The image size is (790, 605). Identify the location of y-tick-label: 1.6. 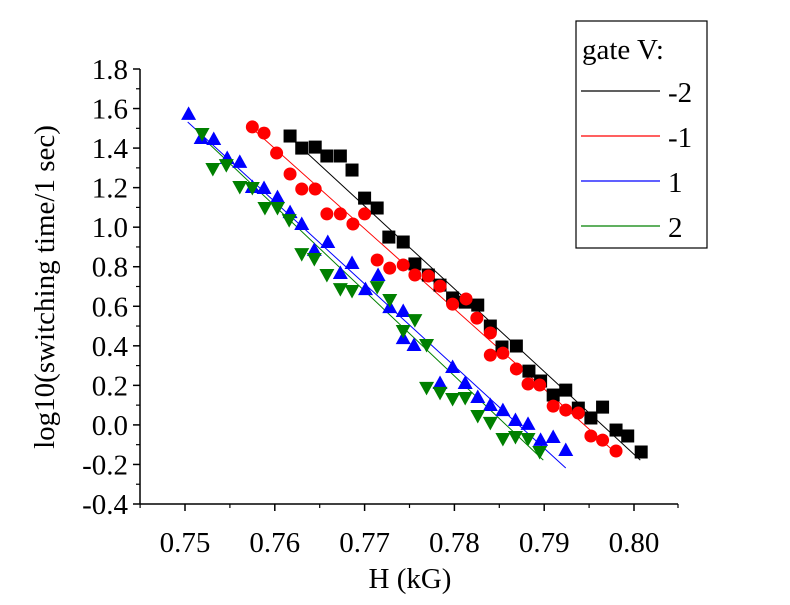
(110, 110).